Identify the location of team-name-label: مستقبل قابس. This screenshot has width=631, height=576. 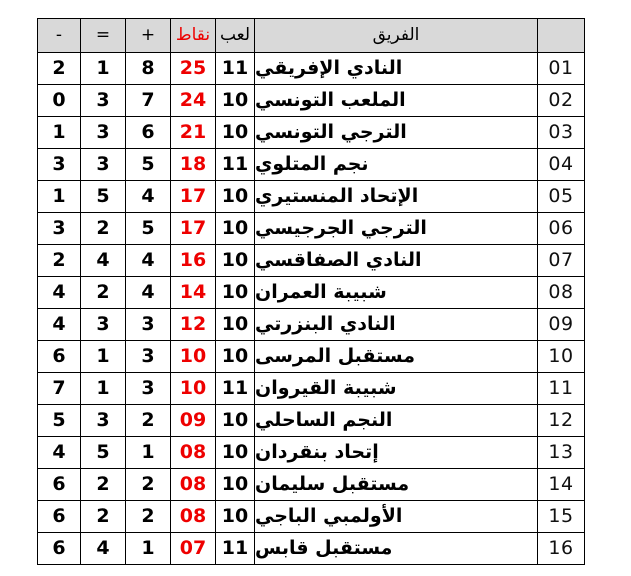
(324, 548).